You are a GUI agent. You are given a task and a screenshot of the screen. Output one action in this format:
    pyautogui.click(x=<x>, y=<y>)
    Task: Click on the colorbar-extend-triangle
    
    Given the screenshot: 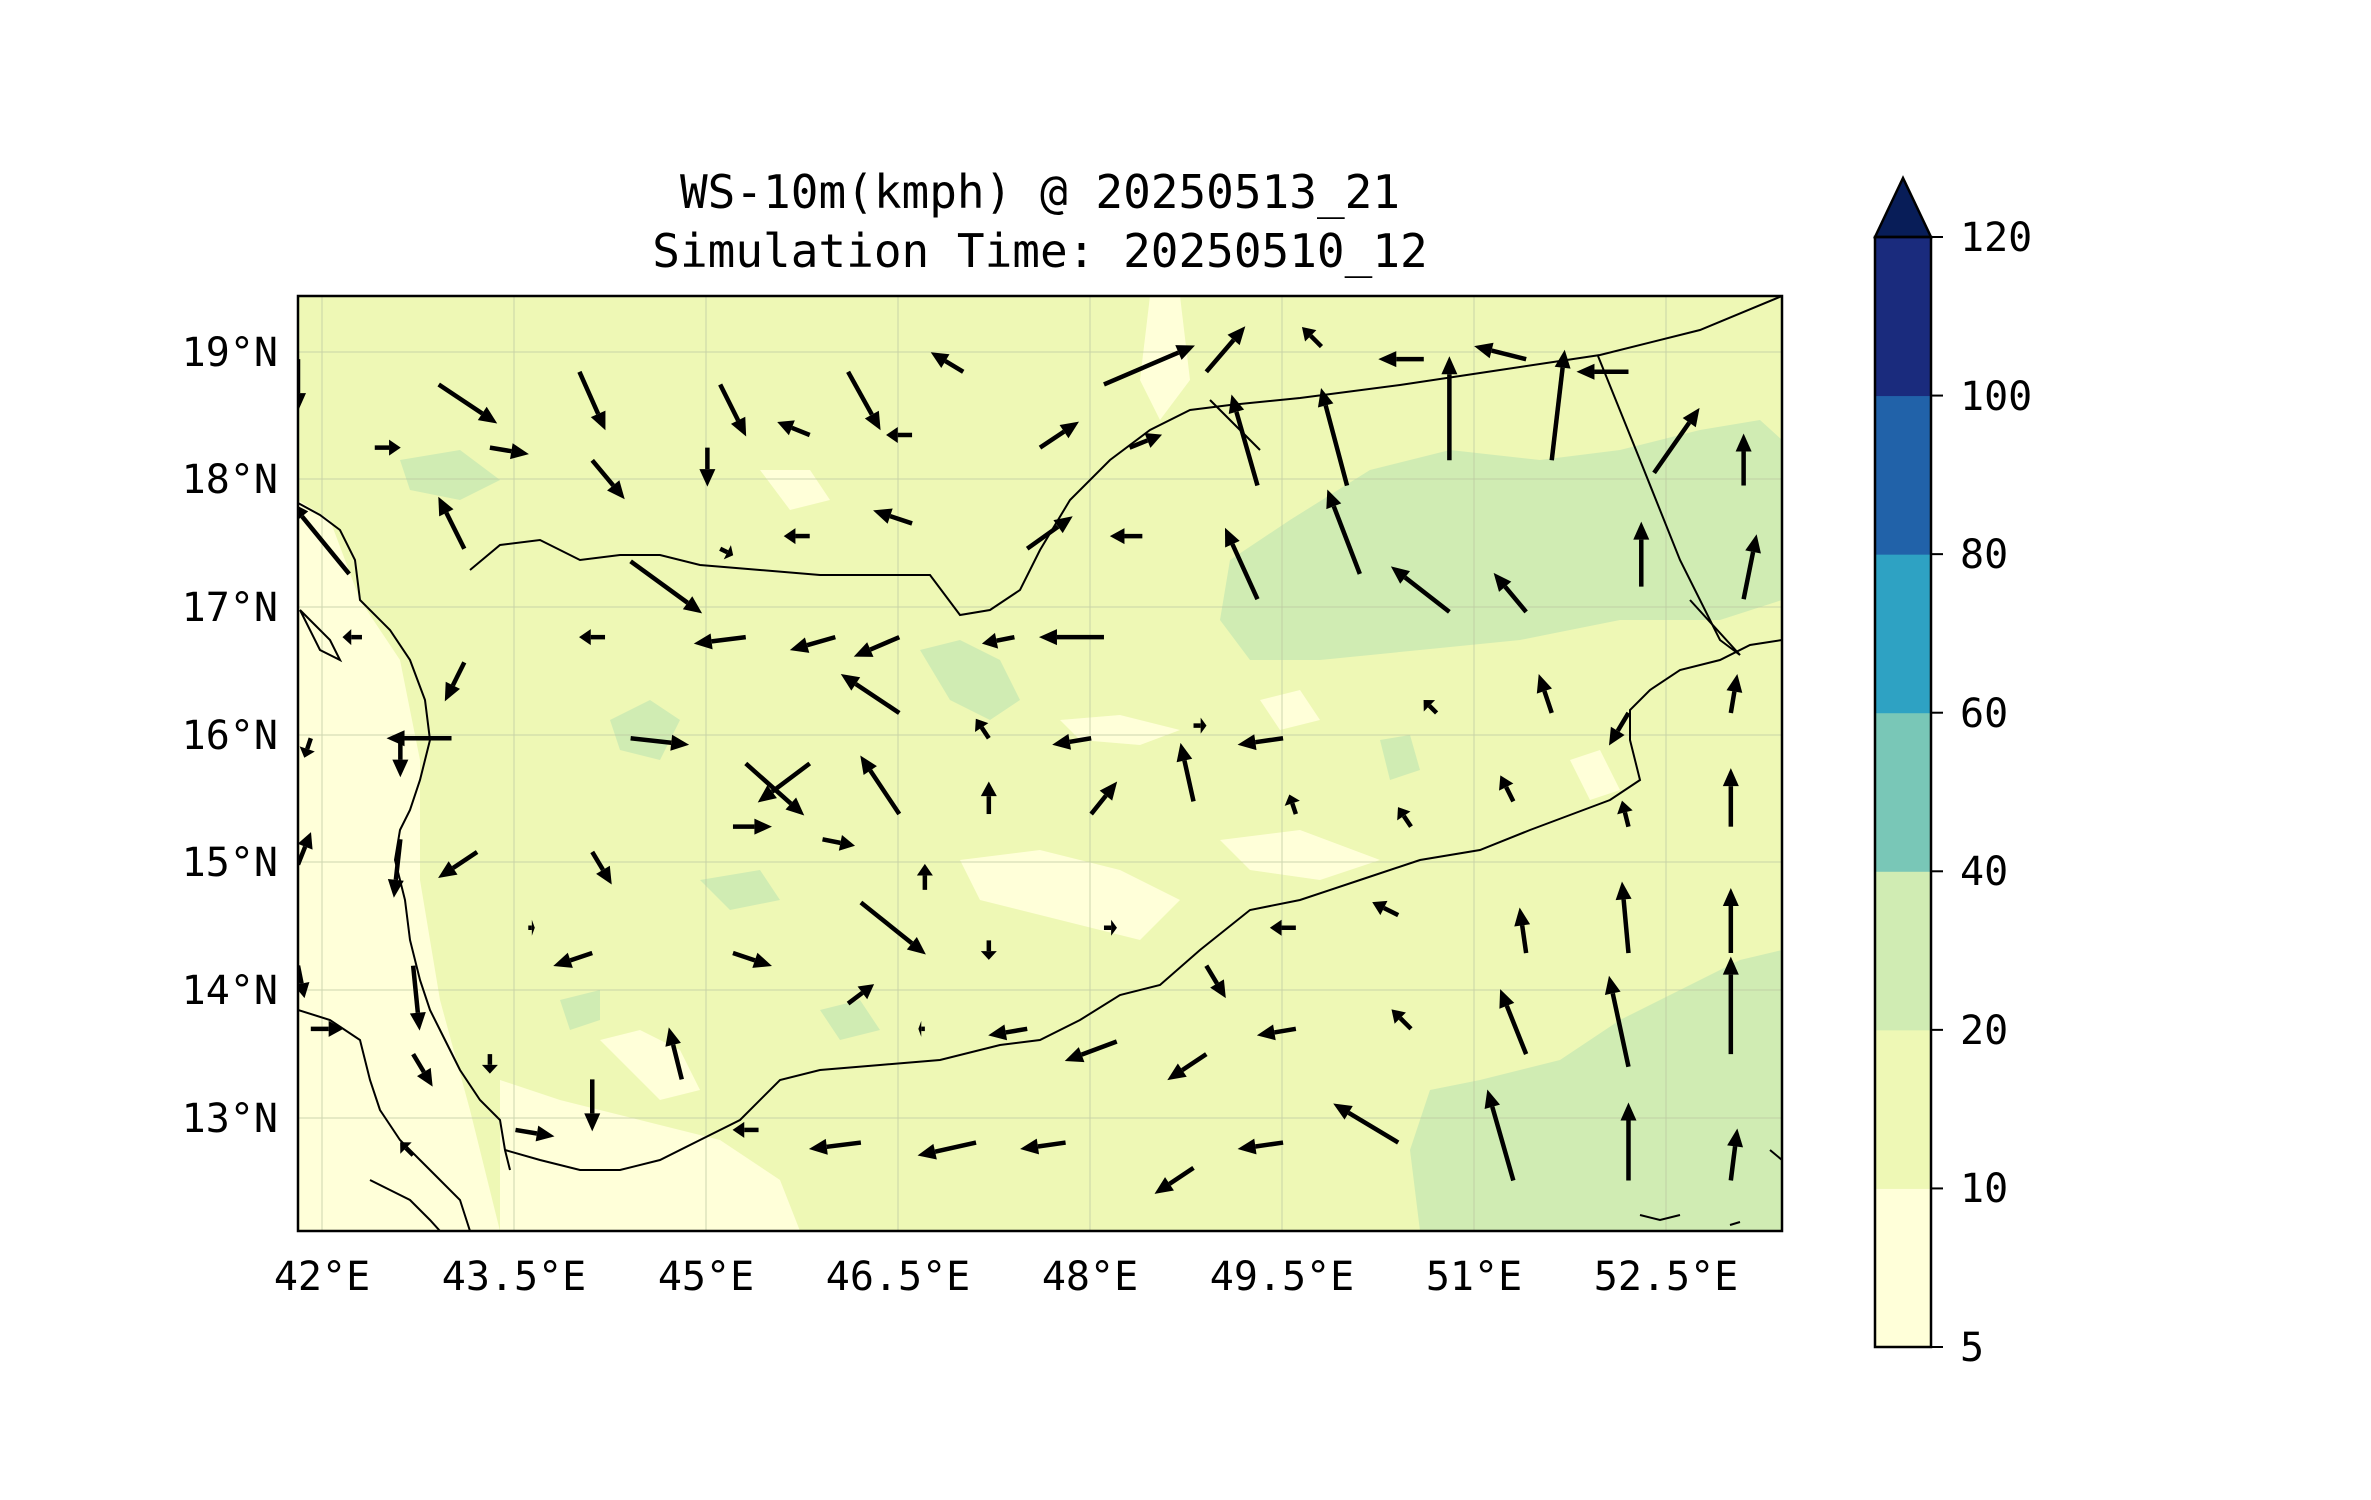 What is the action you would take?
    pyautogui.click(x=1903, y=207)
    